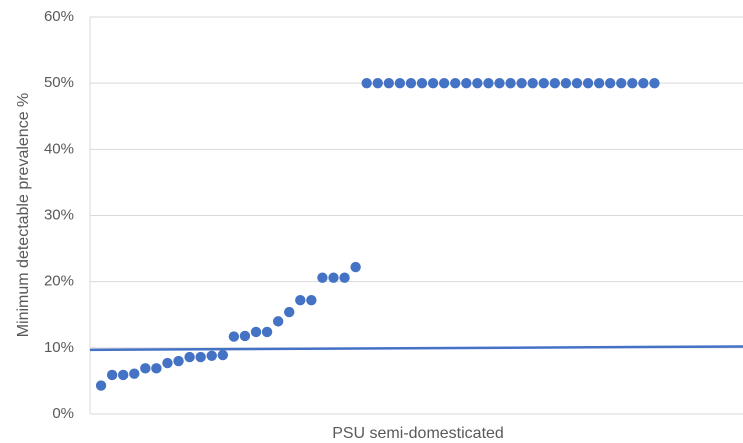 The width and height of the screenshot is (743, 443). I want to click on y-tick-label: 20%, so click(59, 281).